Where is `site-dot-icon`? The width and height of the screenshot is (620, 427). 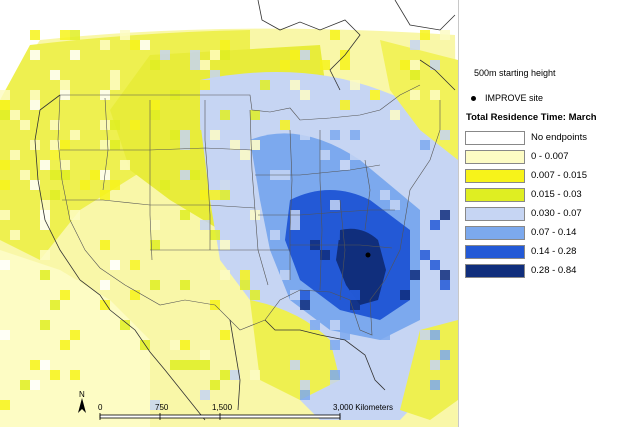 site-dot-icon is located at coordinates (473, 98).